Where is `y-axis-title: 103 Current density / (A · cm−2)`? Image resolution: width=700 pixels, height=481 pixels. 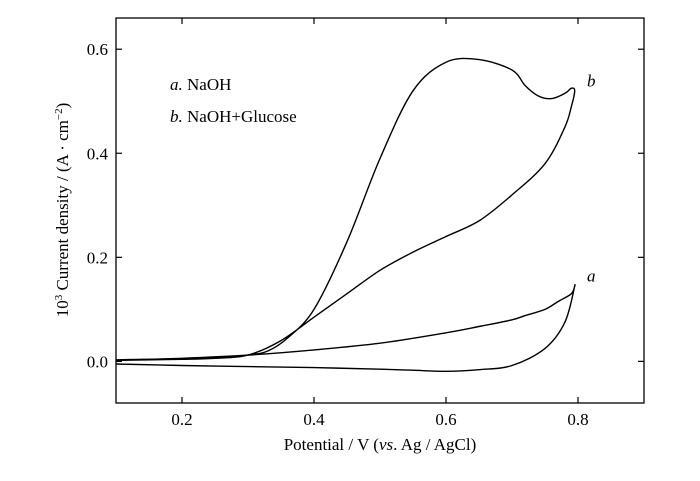 y-axis-title: 103 Current density / (A · cm−2) is located at coordinates (62, 210).